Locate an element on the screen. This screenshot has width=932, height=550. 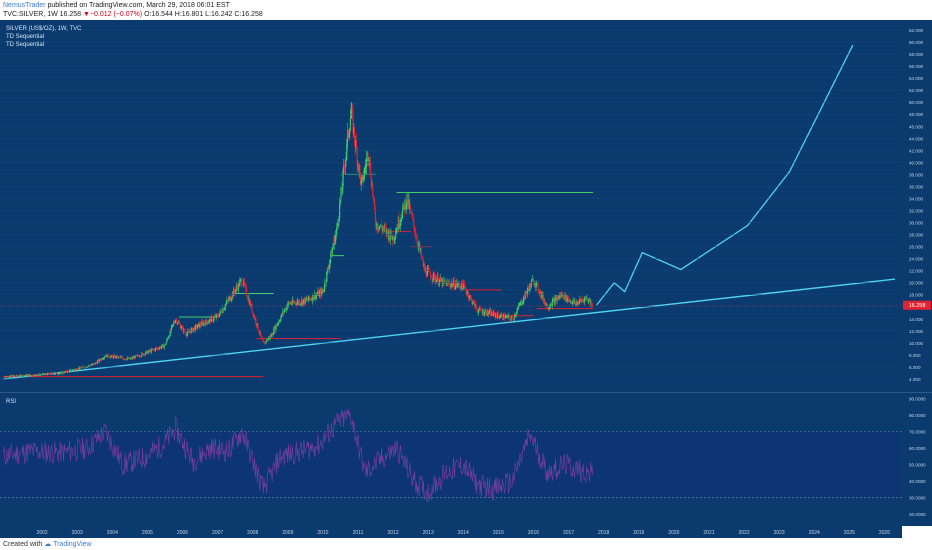
legend-indicator-1: TD Sequential is located at coordinates (25, 37).